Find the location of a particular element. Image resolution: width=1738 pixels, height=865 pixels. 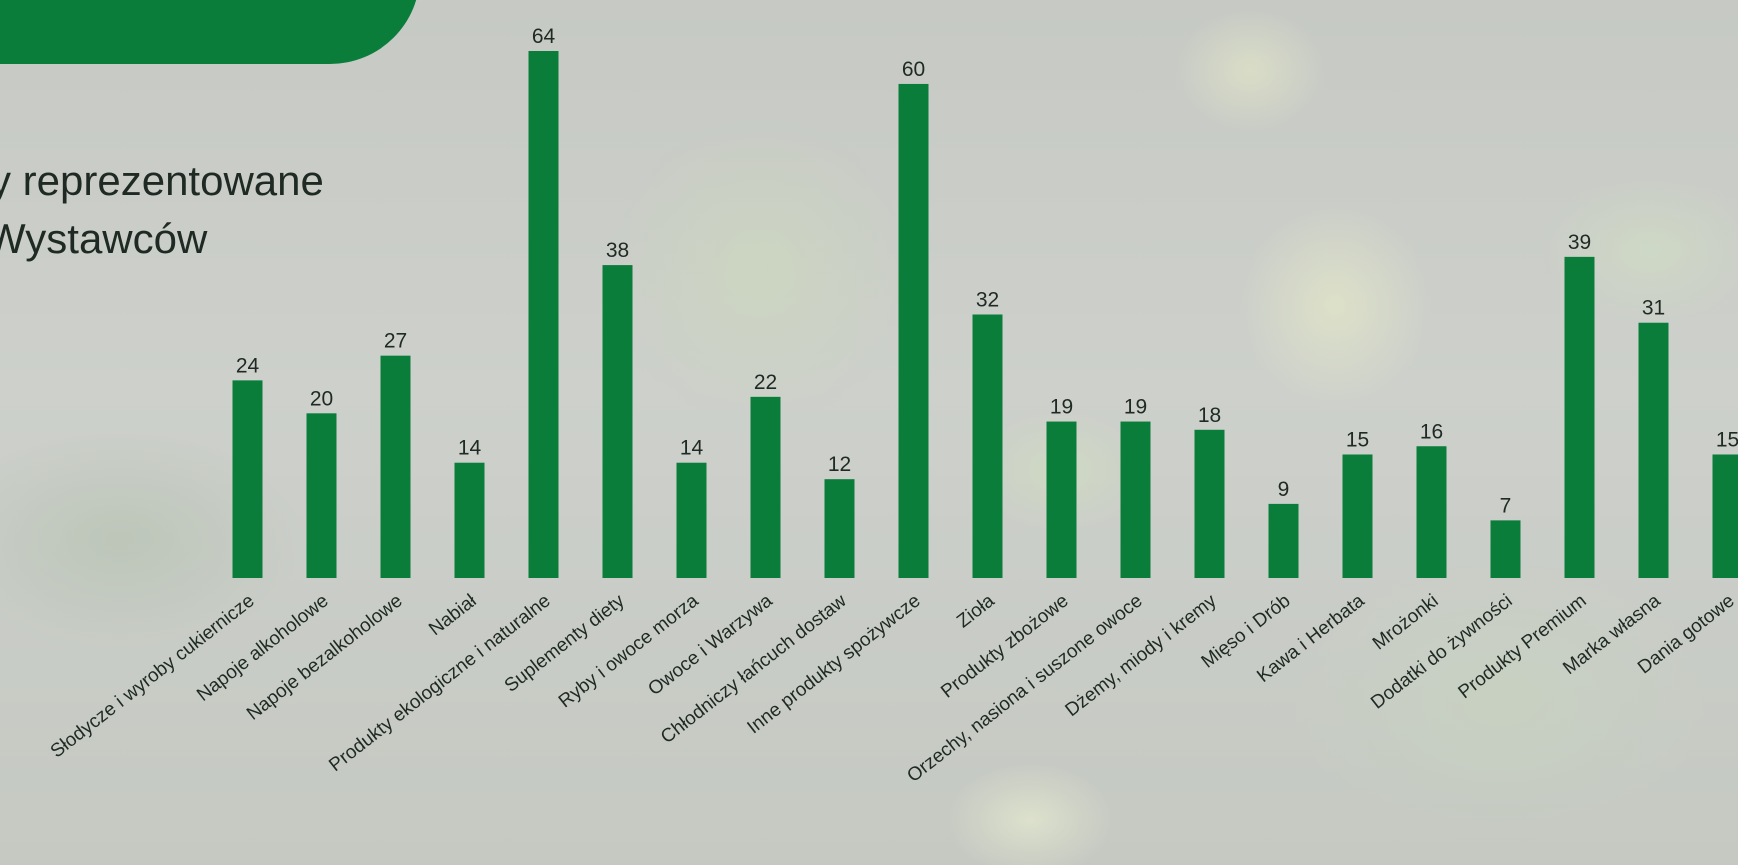

bar-value-label: 7 is located at coordinates (1506, 505).